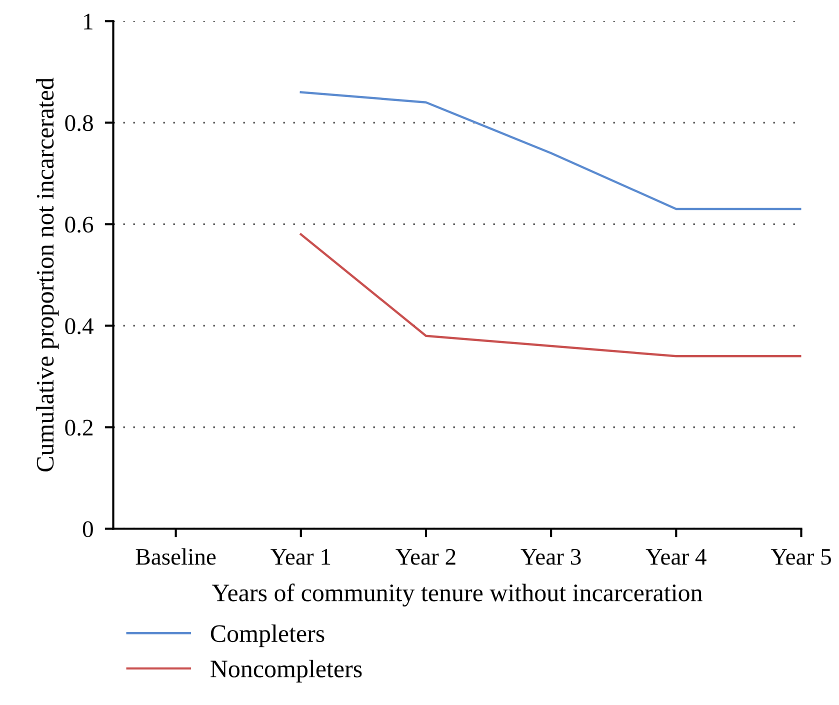 Image resolution: width=839 pixels, height=705 pixels. Describe the element at coordinates (87, 529) in the screenshot. I see `y-tick-label: 0` at that location.